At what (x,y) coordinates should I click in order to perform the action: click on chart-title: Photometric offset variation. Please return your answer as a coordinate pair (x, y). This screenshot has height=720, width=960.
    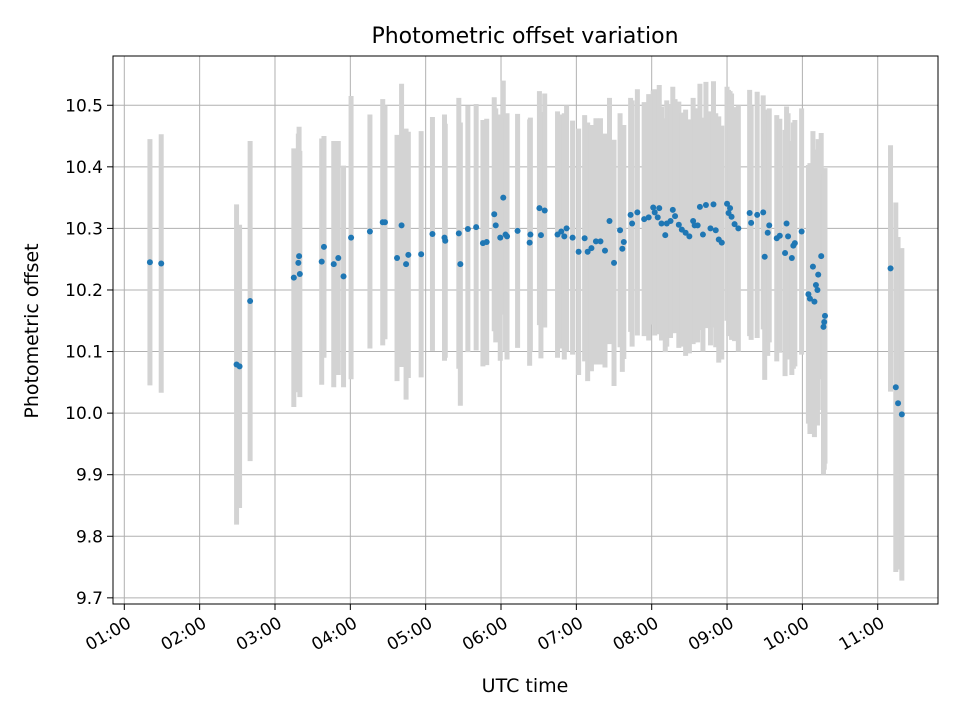
    Looking at the image, I should click on (524, 36).